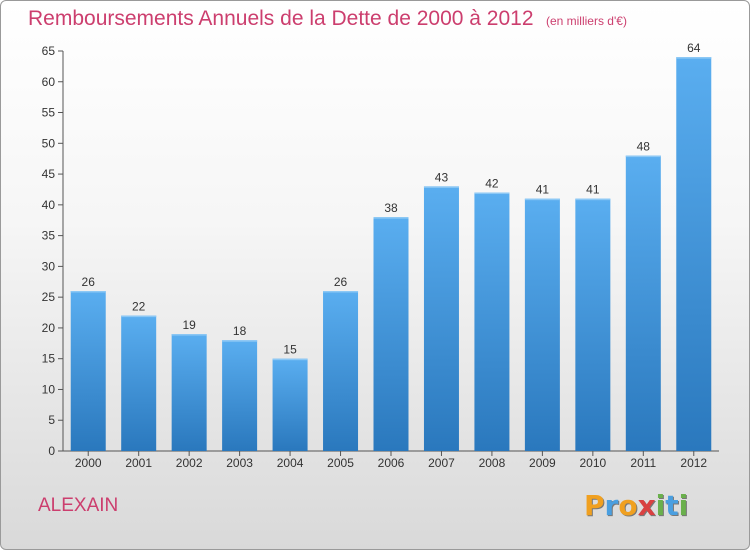  What do you see at coordinates (290, 350) in the screenshot?
I see `data-label: 15` at bounding box center [290, 350].